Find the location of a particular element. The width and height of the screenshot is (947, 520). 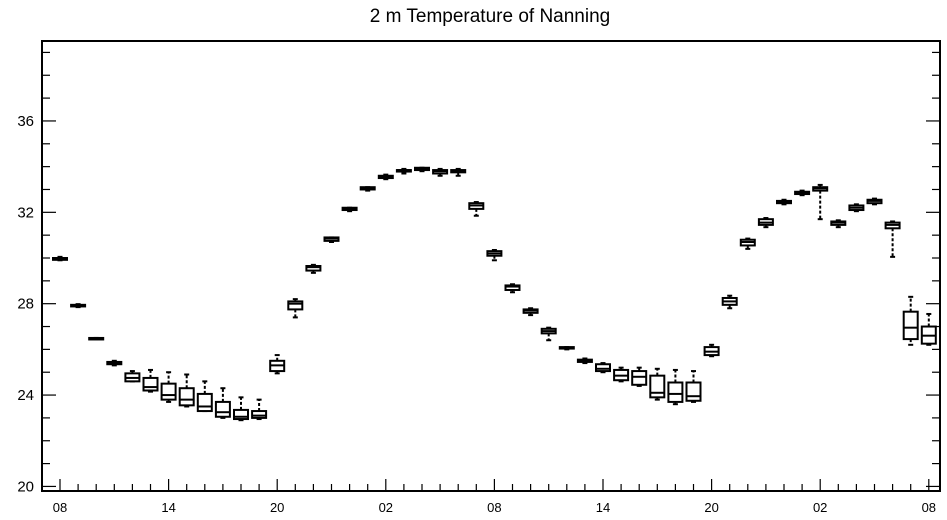

y-tick-label: 32 is located at coordinates (25, 212).